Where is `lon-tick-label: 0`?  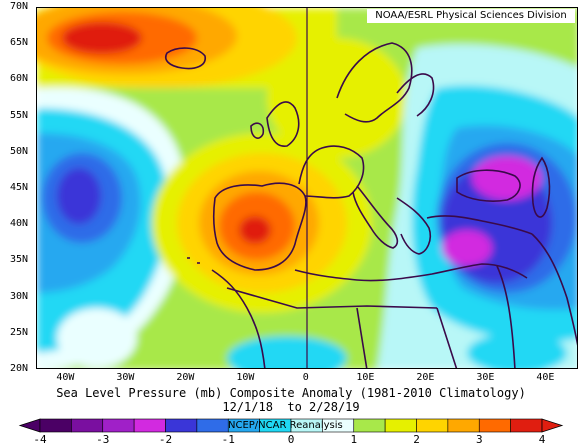
lon-tick-label: 0 is located at coordinates (305, 377).